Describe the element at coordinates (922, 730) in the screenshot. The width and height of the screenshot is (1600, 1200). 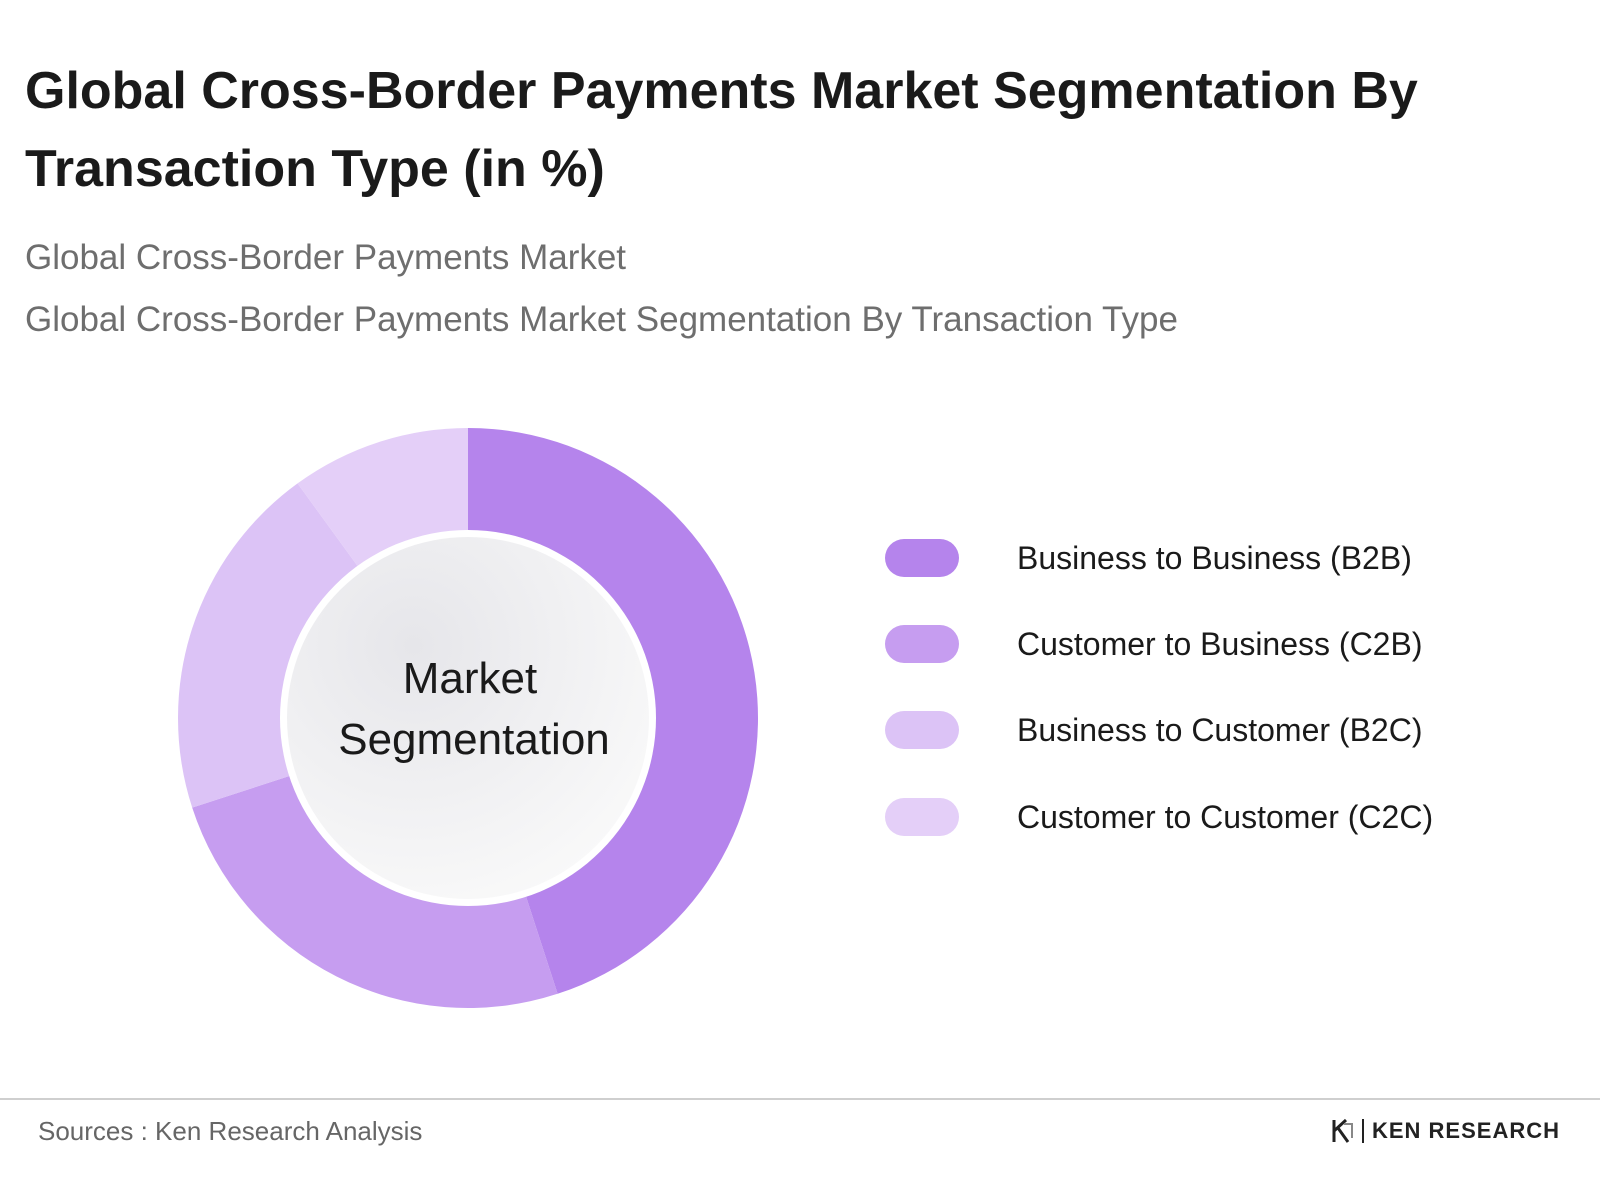
I see `legend-swatch-b2c` at that location.